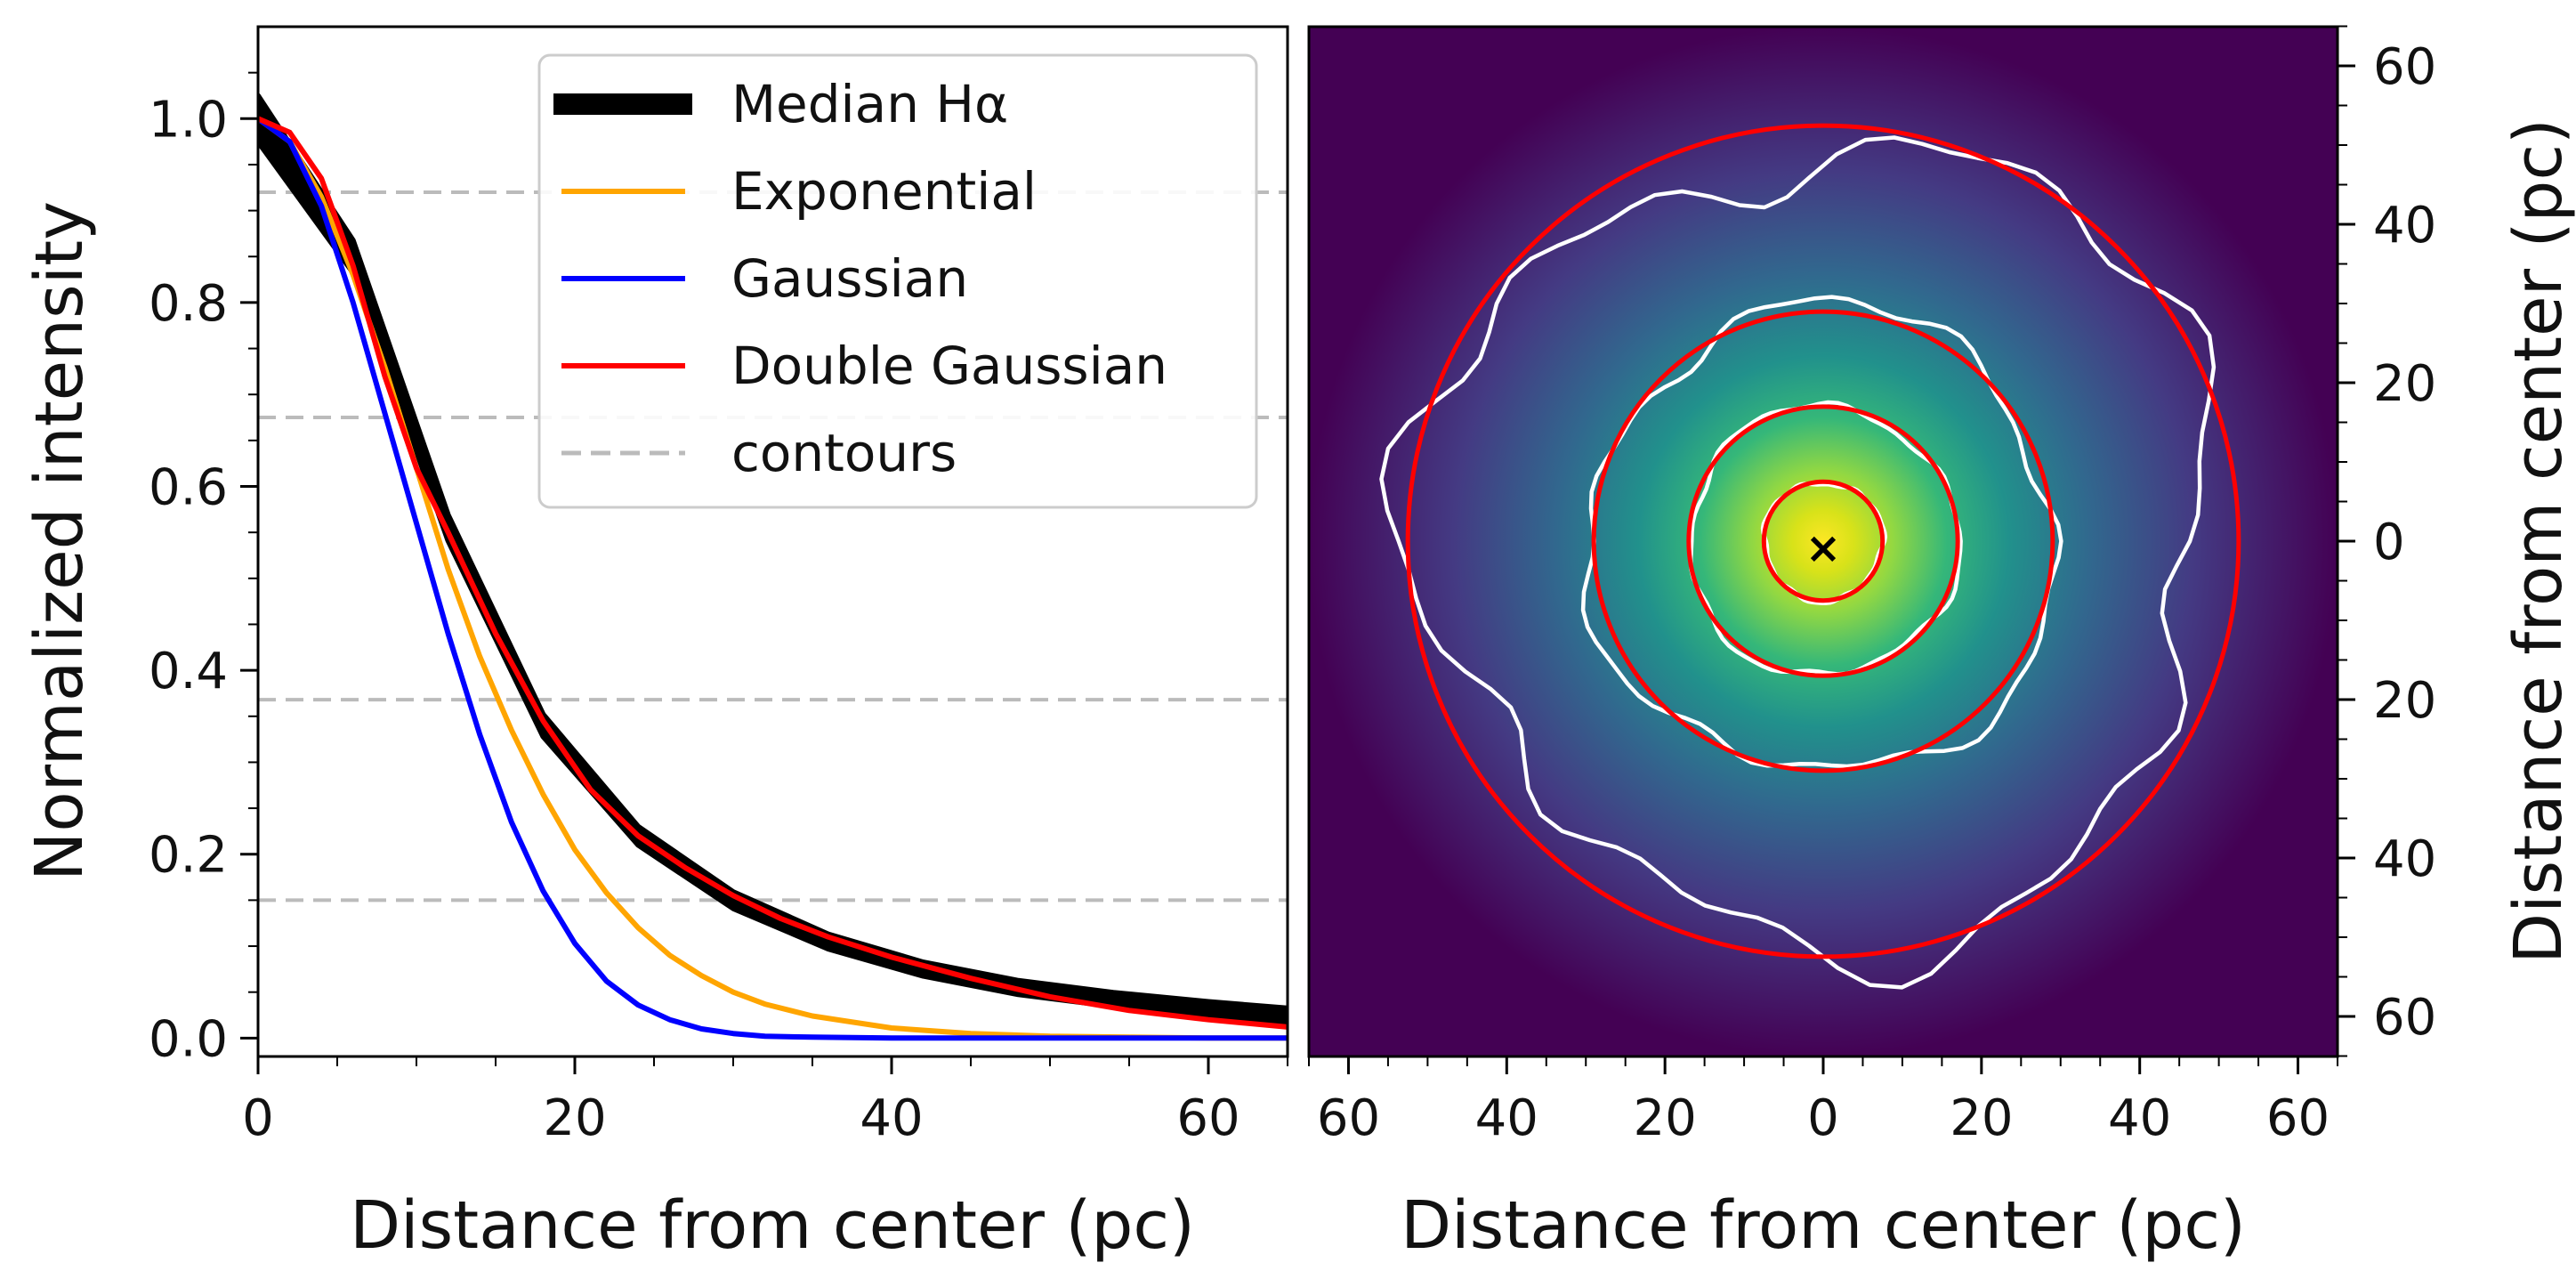  What do you see at coordinates (188, 1039) in the screenshot?
I see `profile-y-tick-label: 0.0` at bounding box center [188, 1039].